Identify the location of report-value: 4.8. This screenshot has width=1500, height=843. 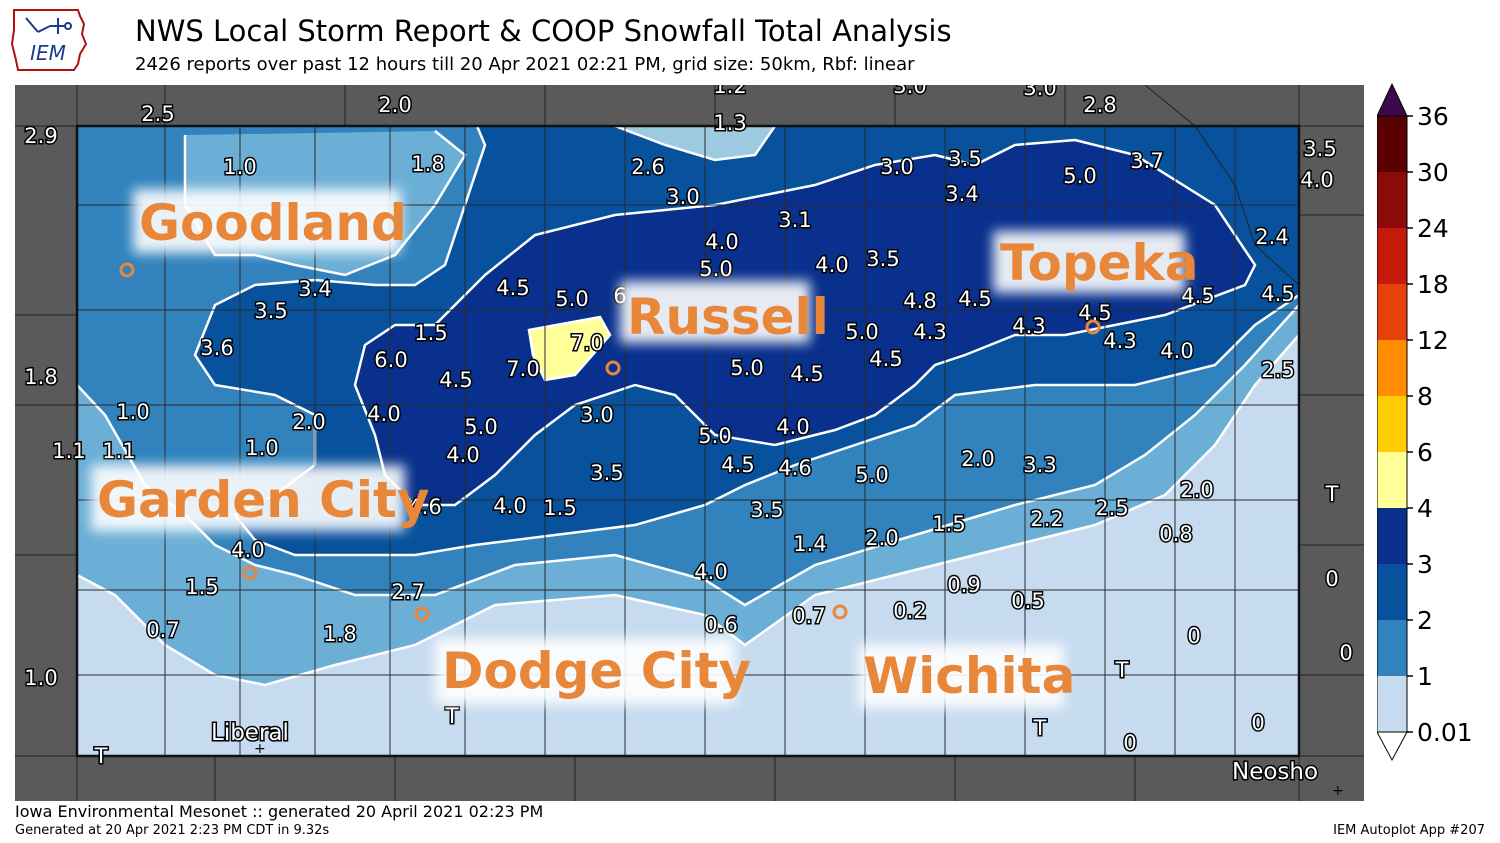
(919, 301).